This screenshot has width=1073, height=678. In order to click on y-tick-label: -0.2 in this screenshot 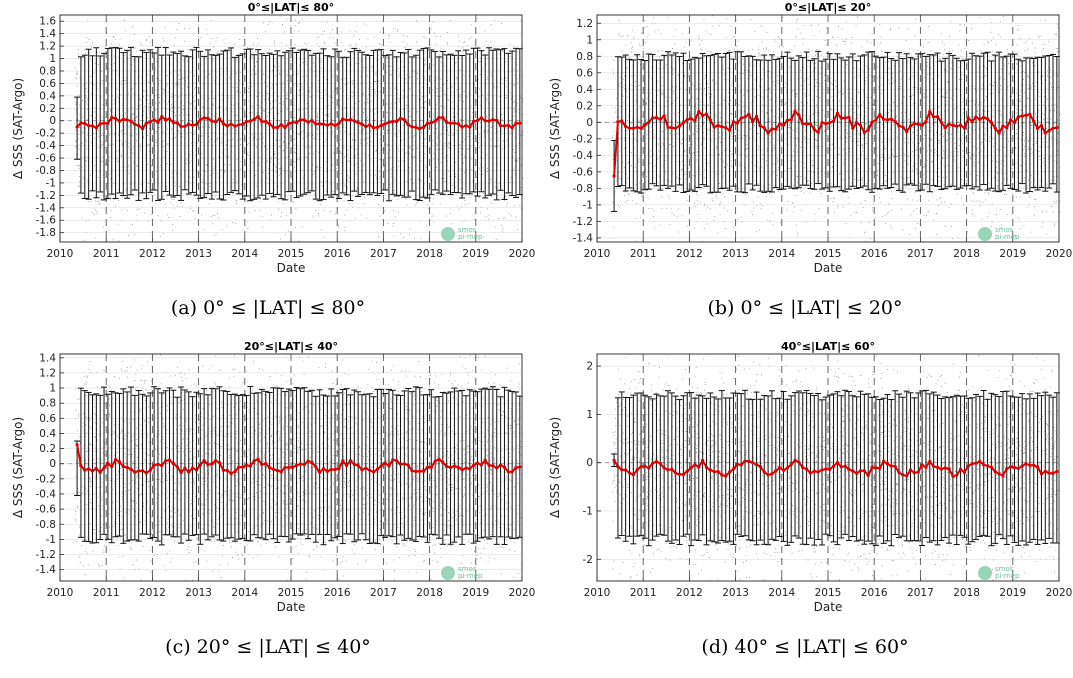, I will do `click(46, 479)`.